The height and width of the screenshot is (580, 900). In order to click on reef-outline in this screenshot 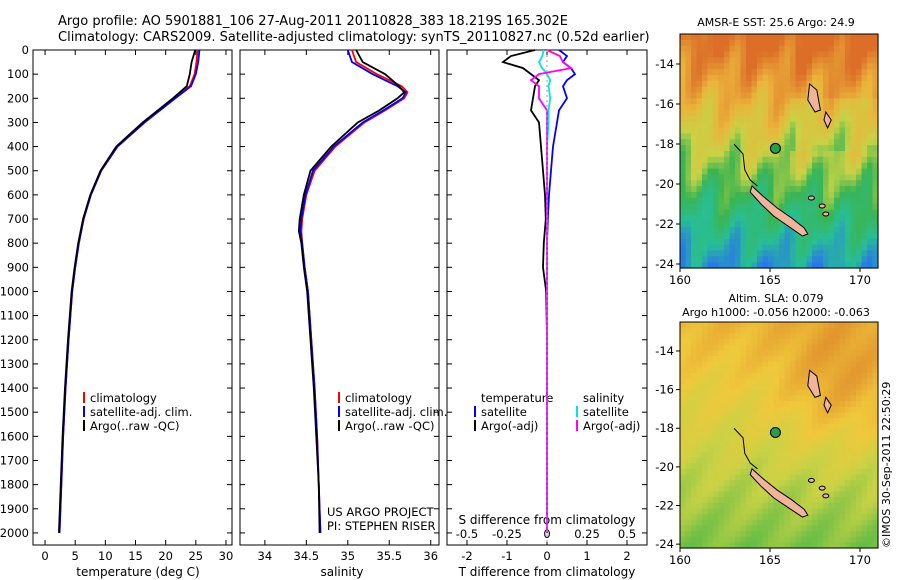, I will do `click(745, 448)`.